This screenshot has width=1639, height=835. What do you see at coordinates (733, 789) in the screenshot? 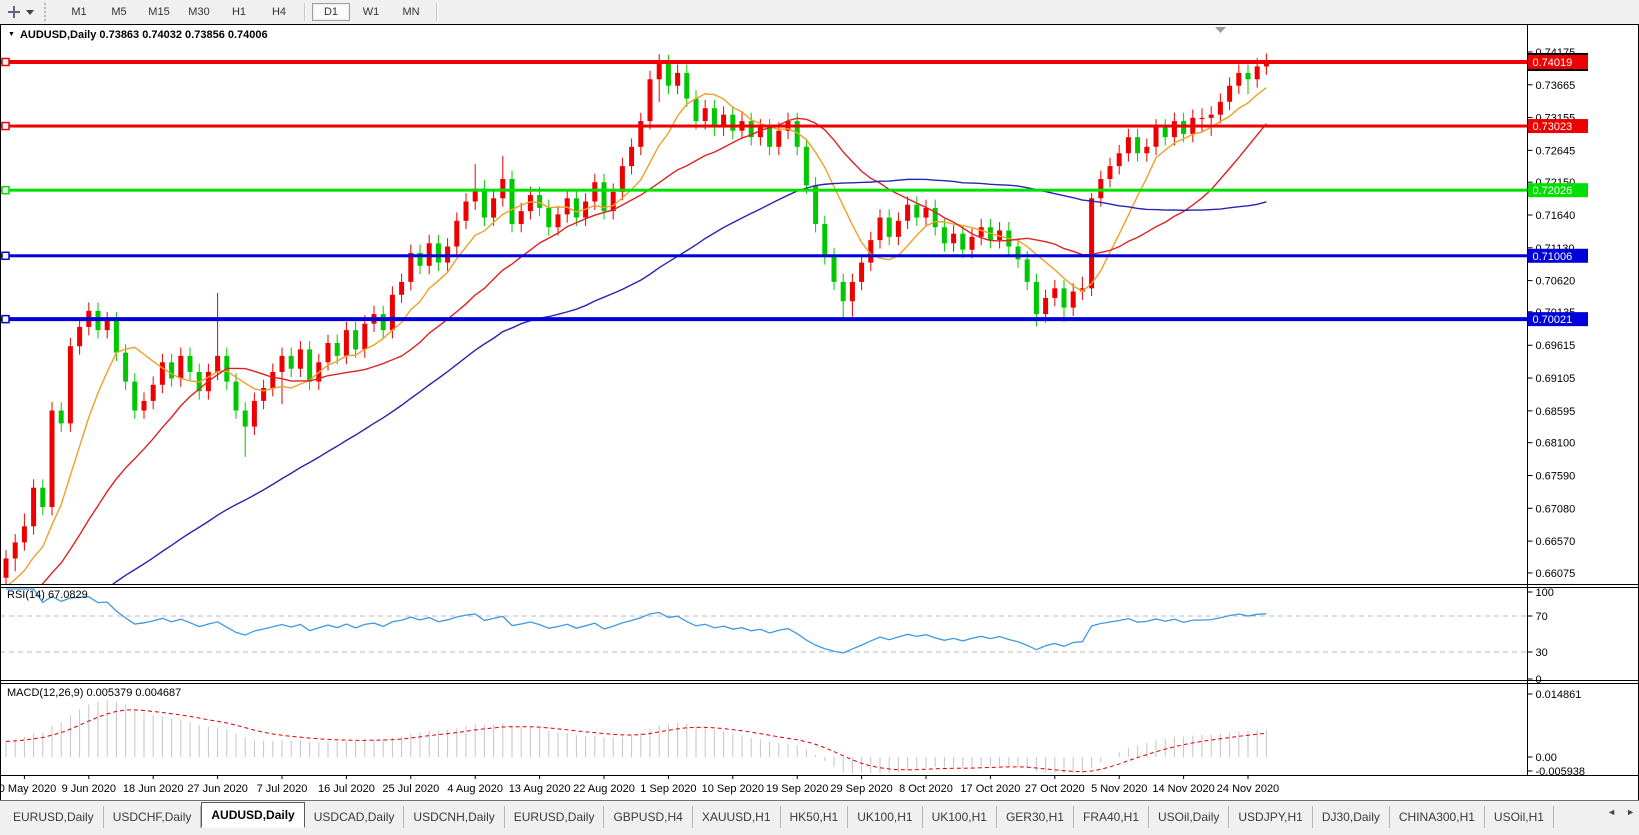
I see `svg-text: 10 Sep 2020` at bounding box center [733, 789].